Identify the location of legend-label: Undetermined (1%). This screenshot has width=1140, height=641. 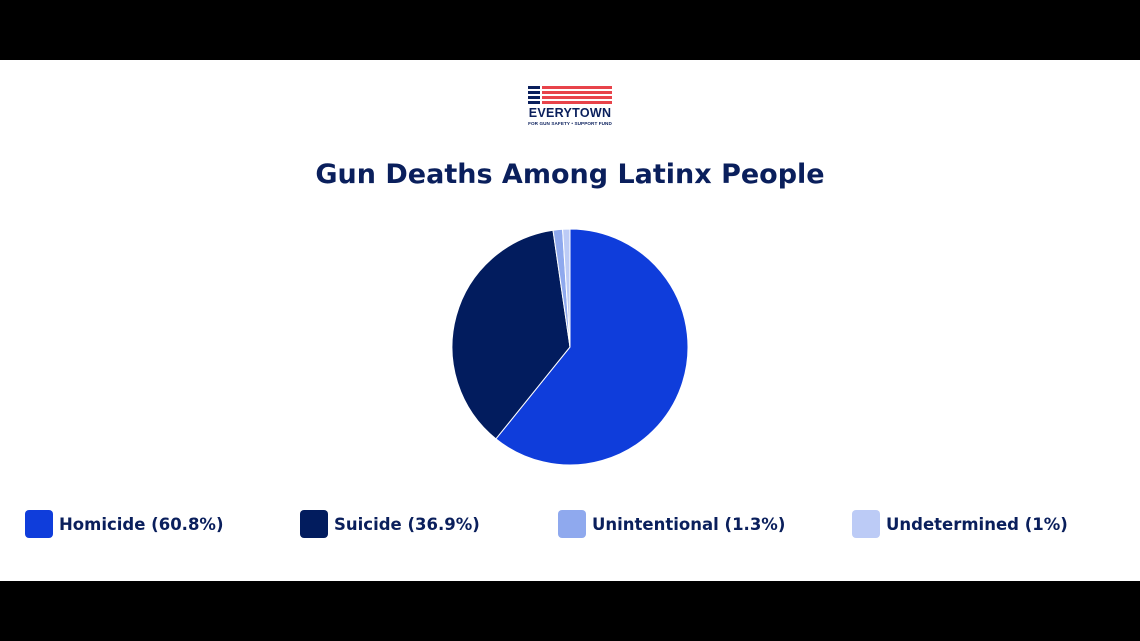
(977, 524).